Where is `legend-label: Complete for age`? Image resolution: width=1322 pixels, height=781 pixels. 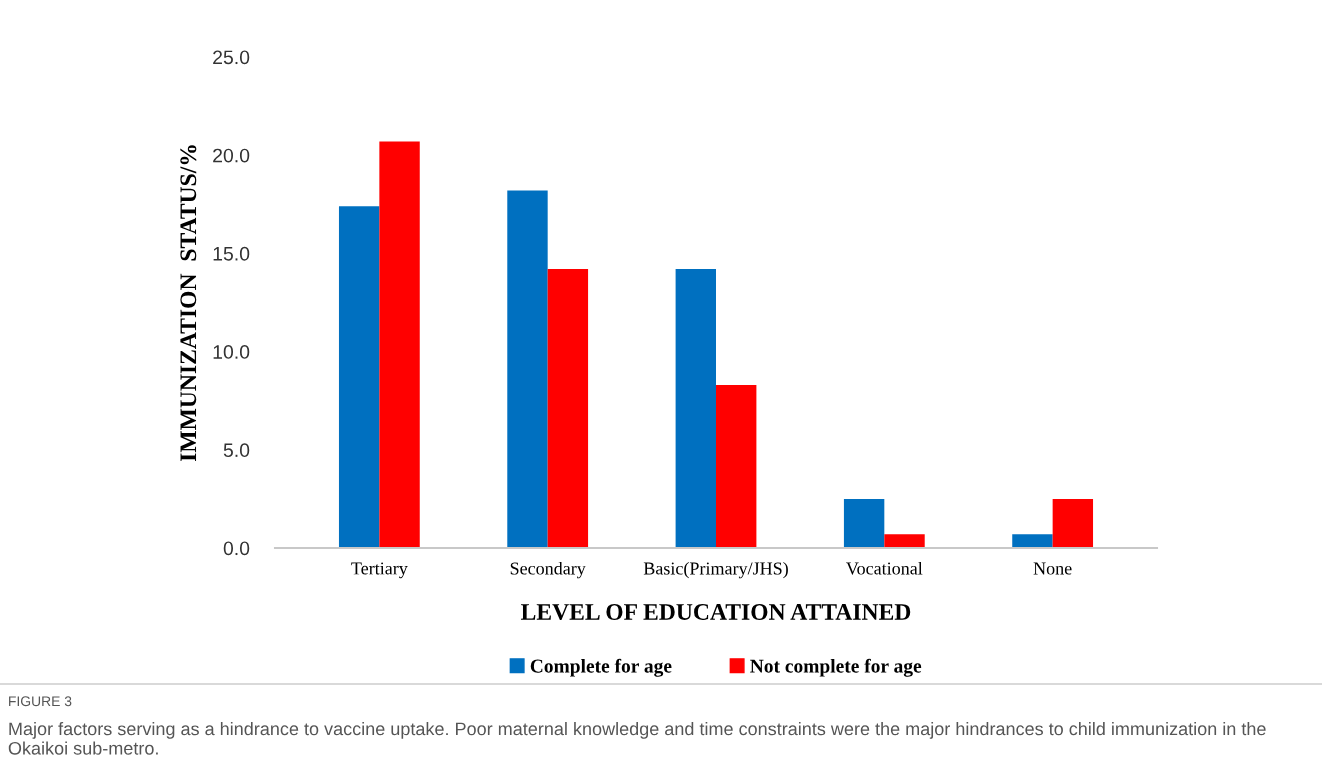 legend-label: Complete for age is located at coordinates (601, 667).